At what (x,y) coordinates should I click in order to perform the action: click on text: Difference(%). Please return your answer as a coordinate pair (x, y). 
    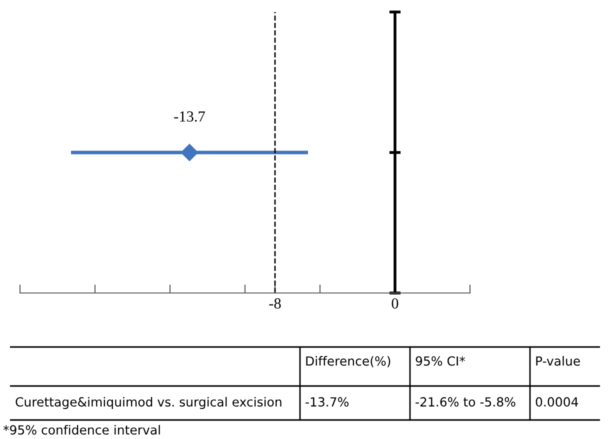
    Looking at the image, I should click on (348, 362).